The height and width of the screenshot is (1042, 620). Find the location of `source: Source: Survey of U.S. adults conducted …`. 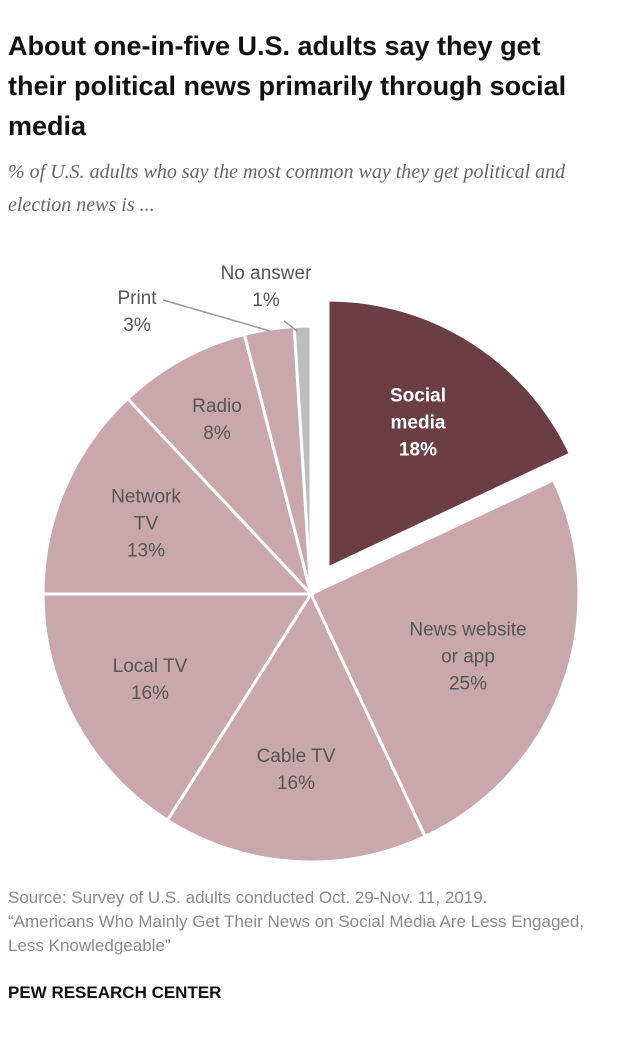

source: Source: Survey of U.S. adults conducted … is located at coordinates (308, 922).